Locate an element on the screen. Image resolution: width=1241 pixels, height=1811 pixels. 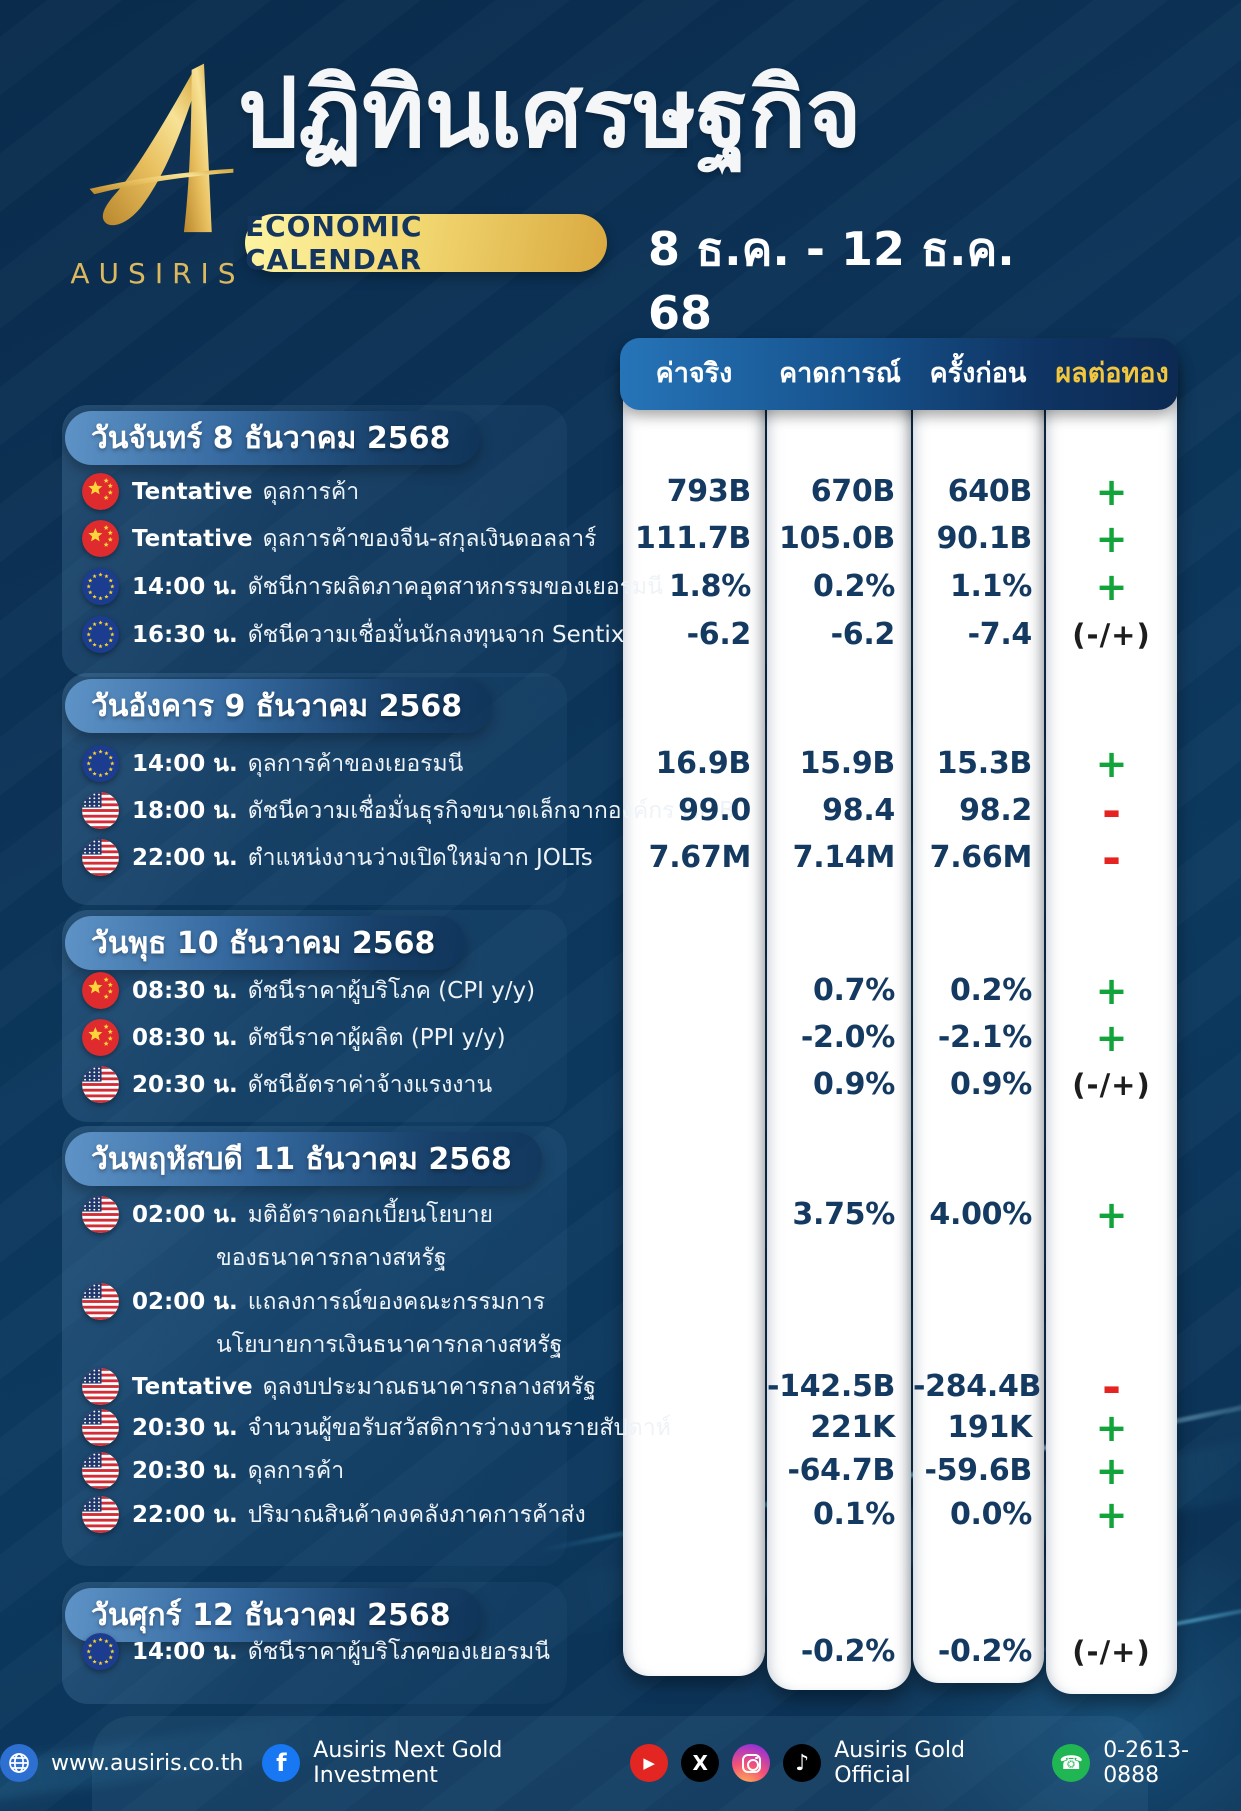
previous-value: 0.2% is located at coordinates (990, 990).